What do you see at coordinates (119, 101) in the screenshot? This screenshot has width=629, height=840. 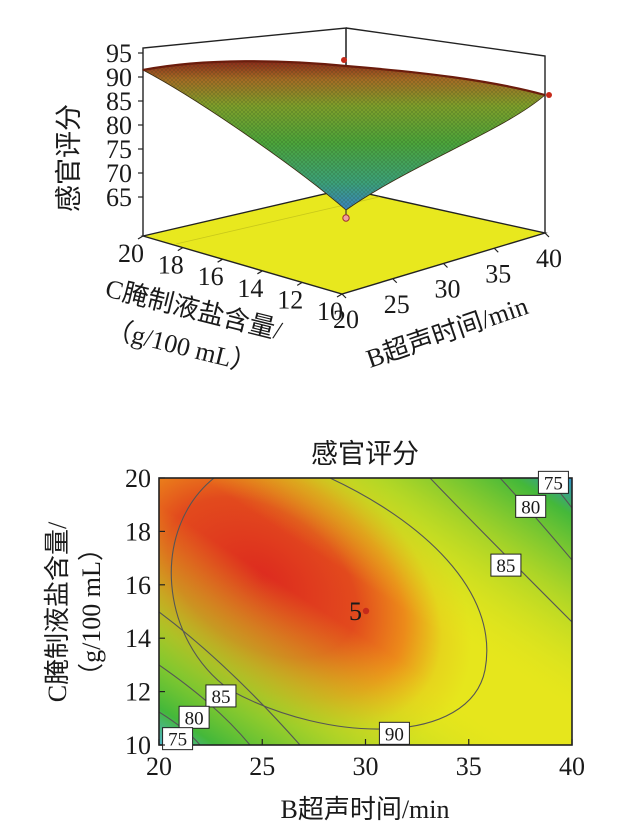 I see `z-tick-label: 85` at bounding box center [119, 101].